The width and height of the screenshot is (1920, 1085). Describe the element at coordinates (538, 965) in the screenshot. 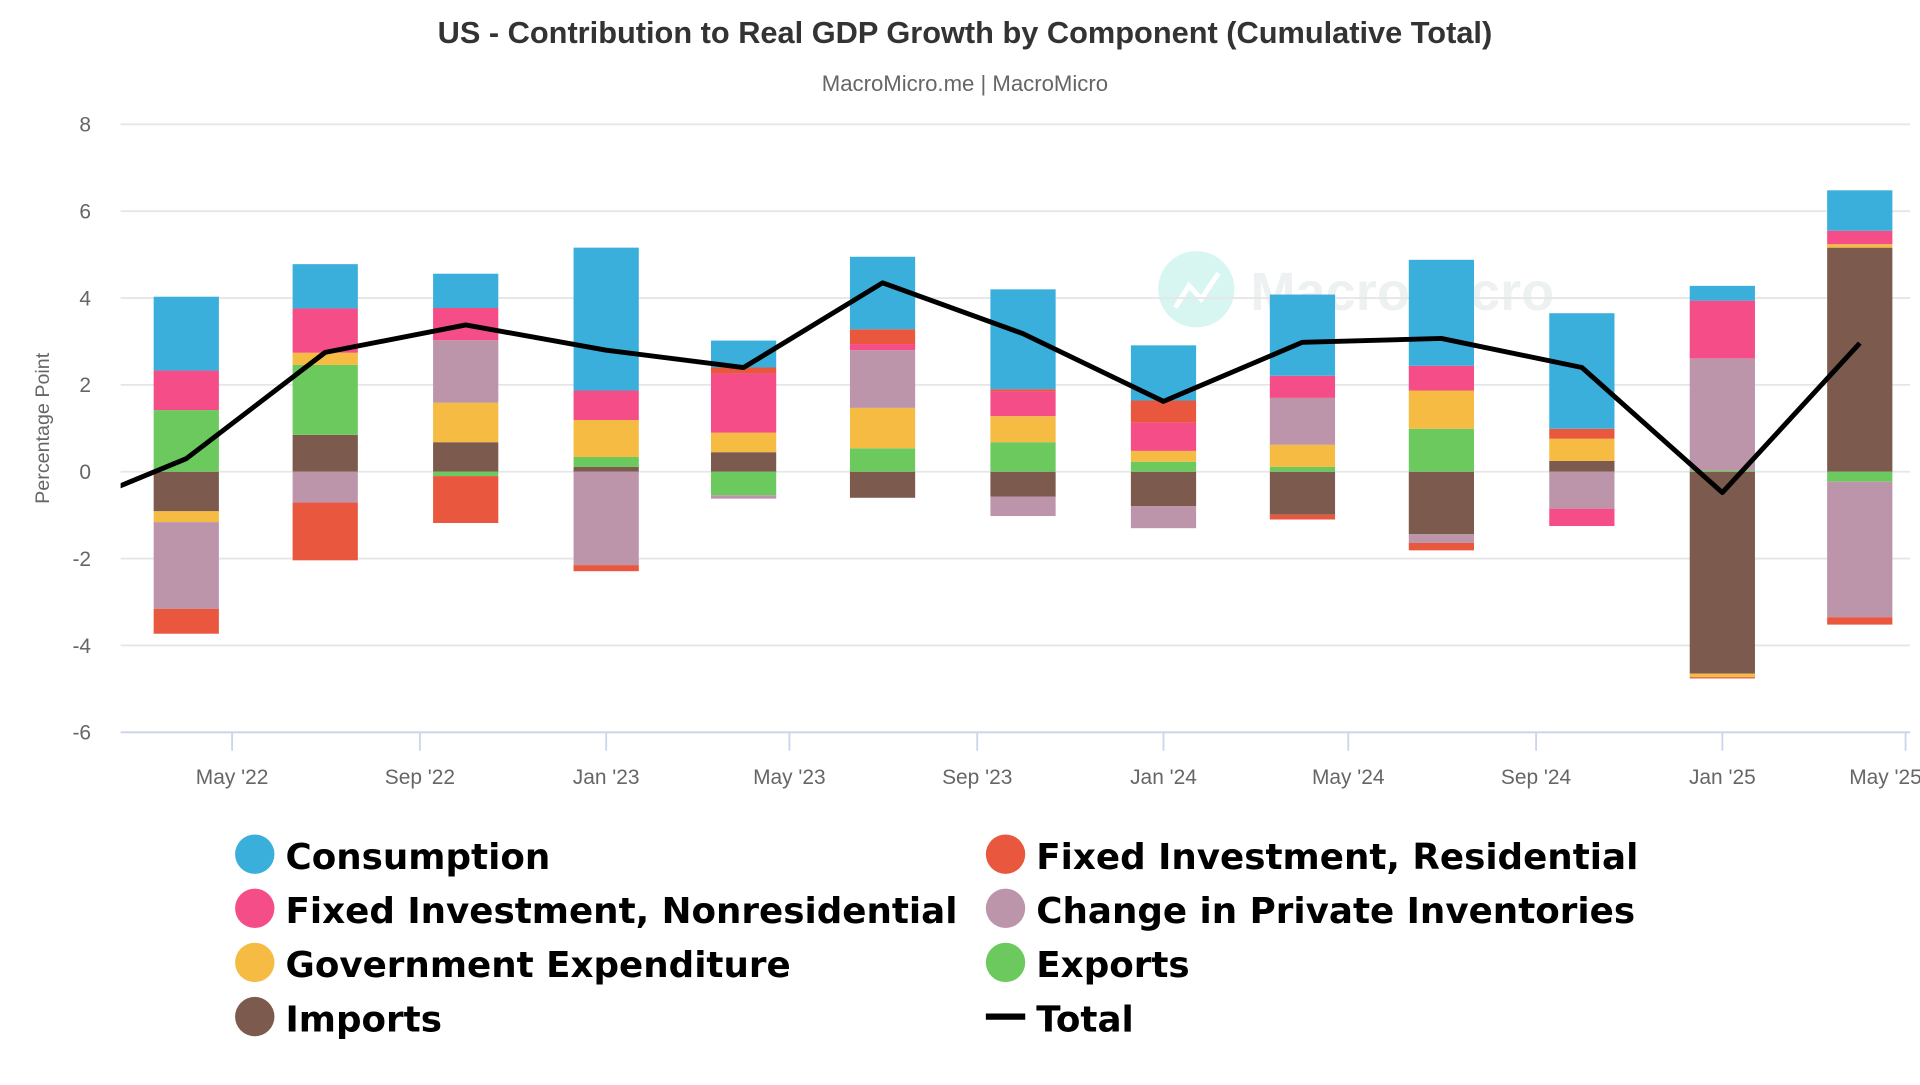

I see `legend-label: Government Expenditure` at that location.